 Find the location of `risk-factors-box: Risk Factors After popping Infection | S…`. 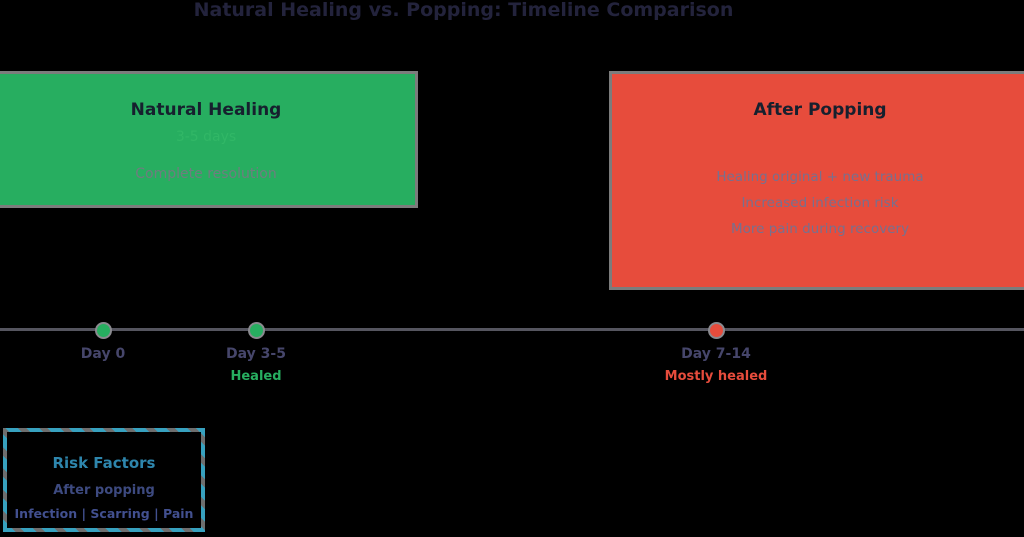

risk-factors-box: Risk Factors After popping Infection | S… is located at coordinates (104, 480).